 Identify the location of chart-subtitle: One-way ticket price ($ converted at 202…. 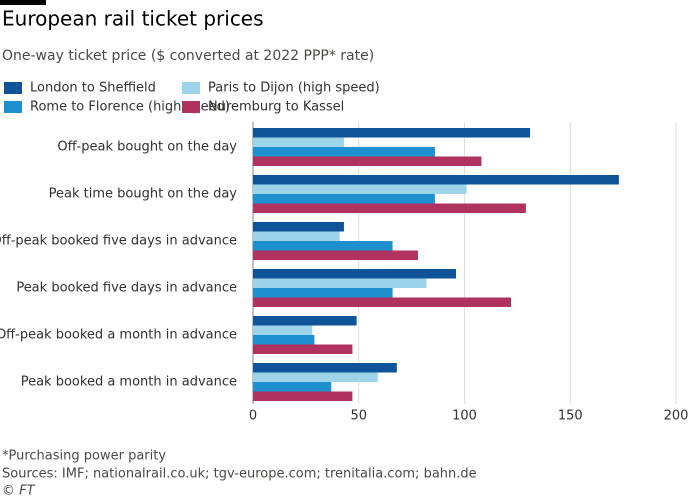
(188, 56).